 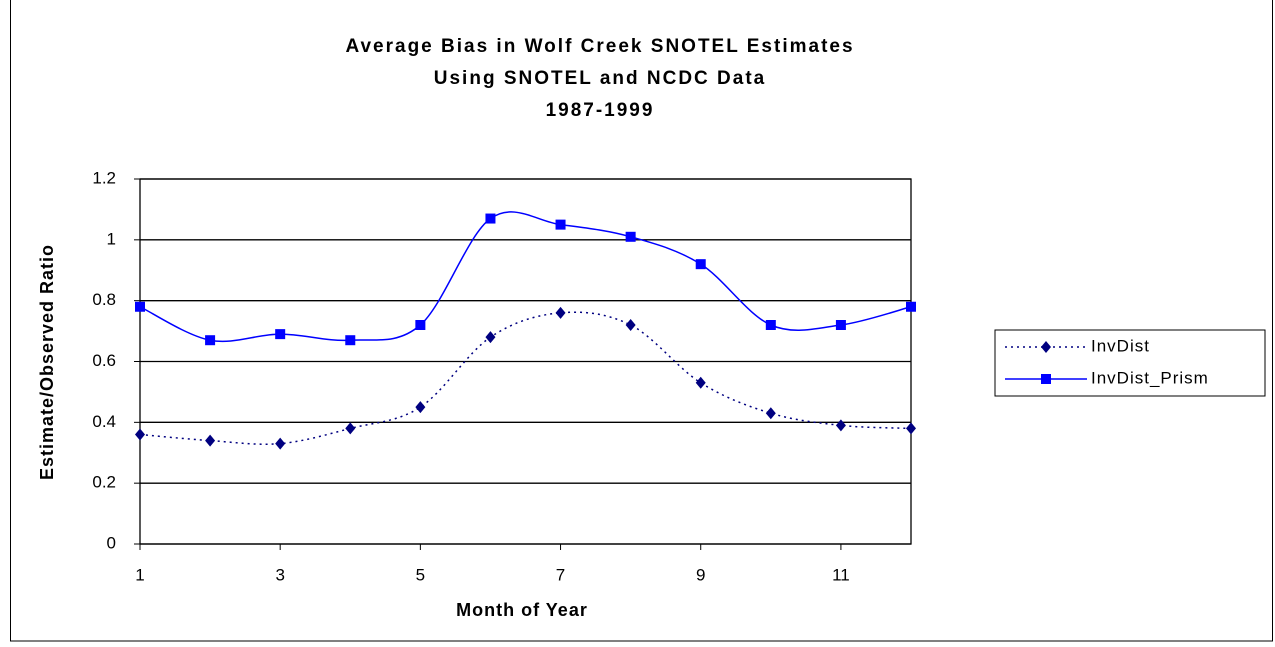 What do you see at coordinates (560, 574) in the screenshot?
I see `x-tick-label: 7` at bounding box center [560, 574].